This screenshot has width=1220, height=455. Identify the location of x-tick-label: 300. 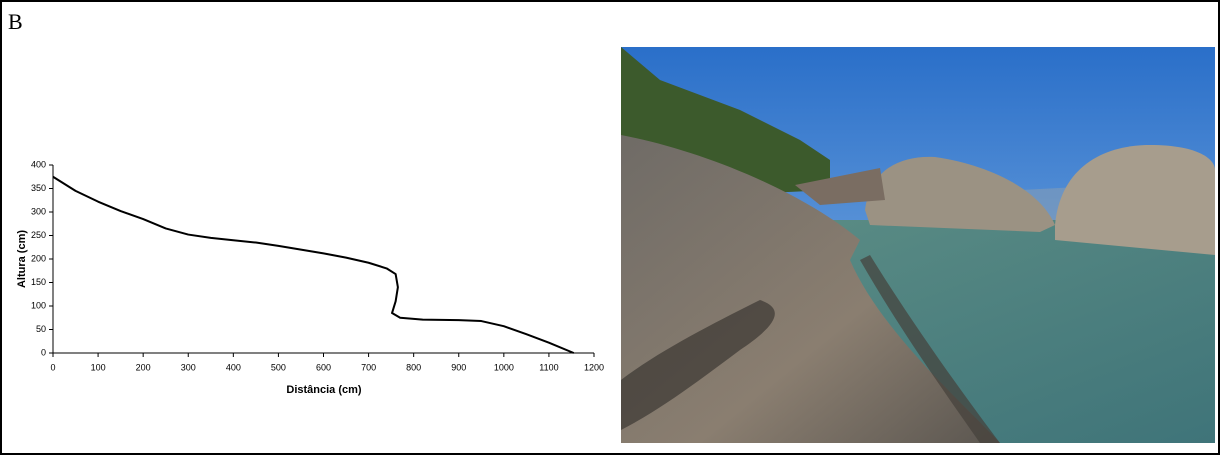
(188, 367).